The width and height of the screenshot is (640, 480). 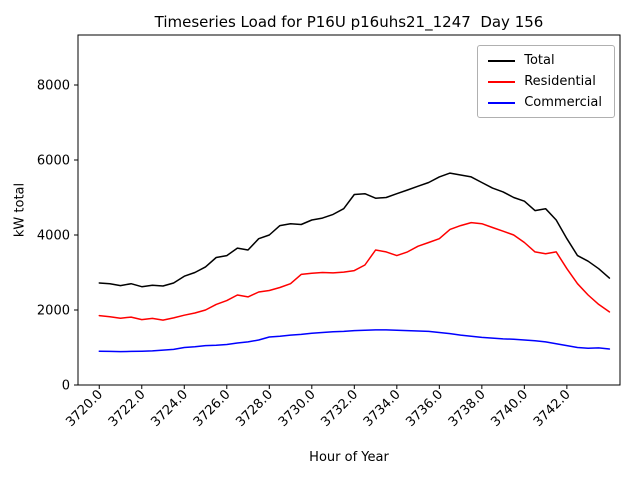 What do you see at coordinates (424, 408) in the screenshot?
I see `x-tick-label: 3736.0` at bounding box center [424, 408].